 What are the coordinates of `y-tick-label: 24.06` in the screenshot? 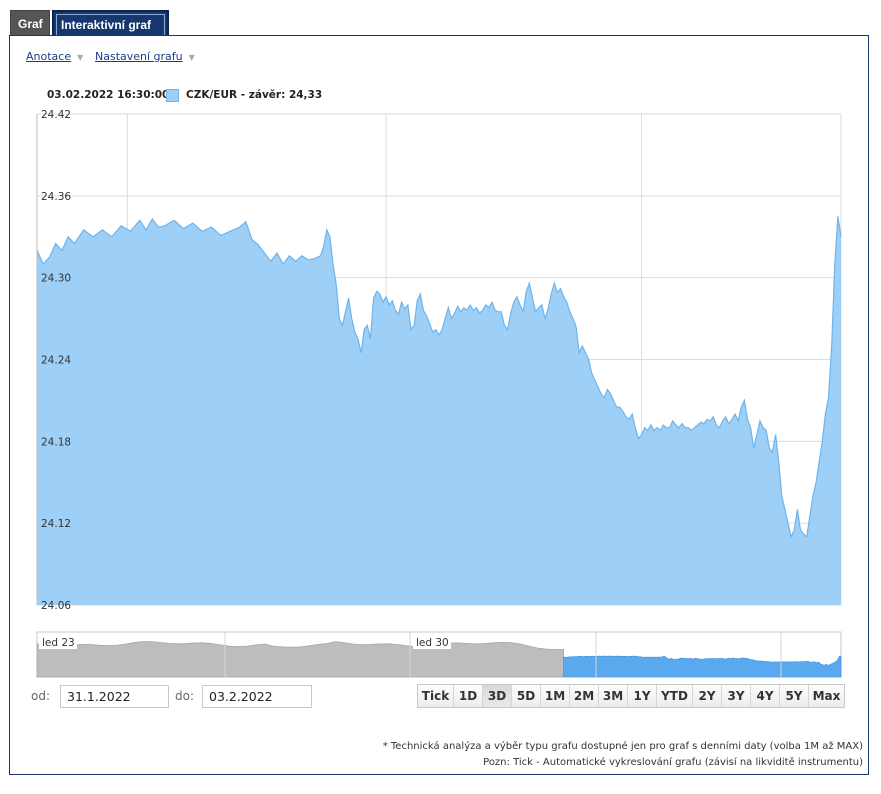 It's located at (56, 606).